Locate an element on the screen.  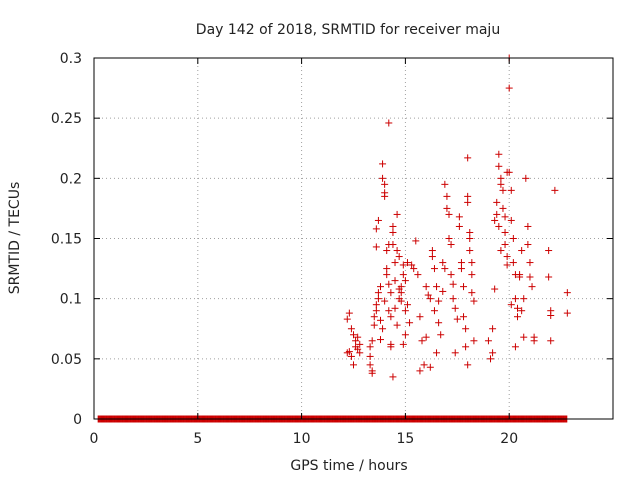
y-tick-label: 0.15 is located at coordinates (66, 240).